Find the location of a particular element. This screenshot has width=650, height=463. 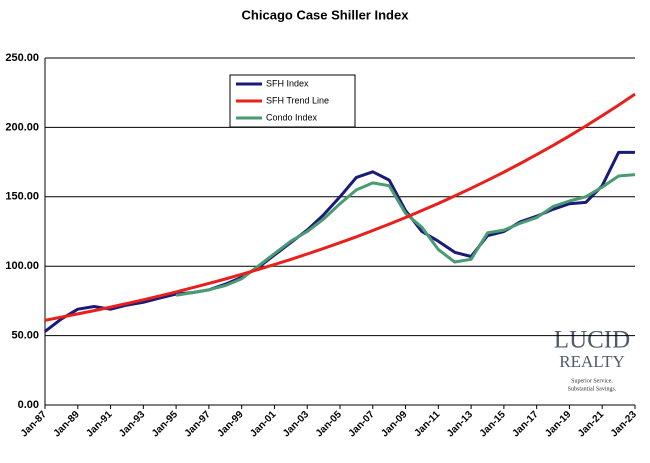

x-tick-label: Jan-13 is located at coordinates (460, 424).